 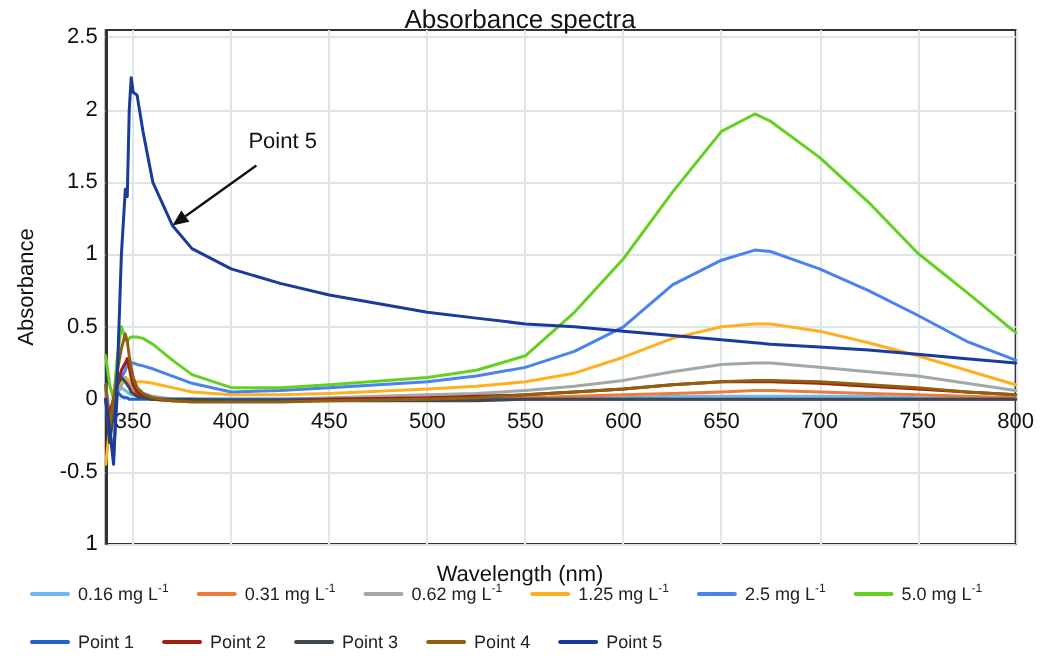 I want to click on legend-label: Point 4, so click(x=502, y=642).